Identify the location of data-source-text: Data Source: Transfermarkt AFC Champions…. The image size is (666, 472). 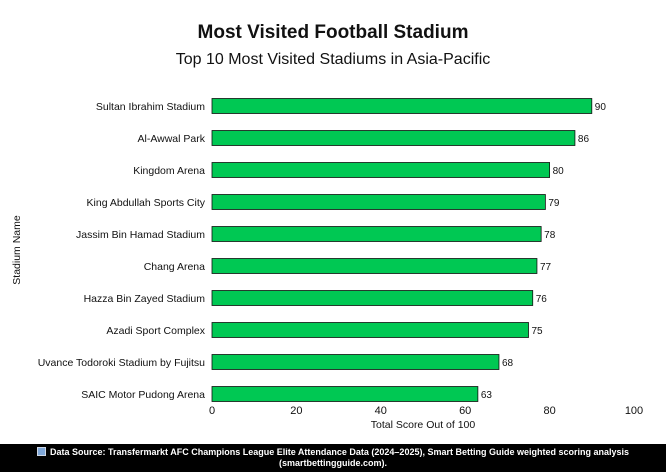
(339, 457).